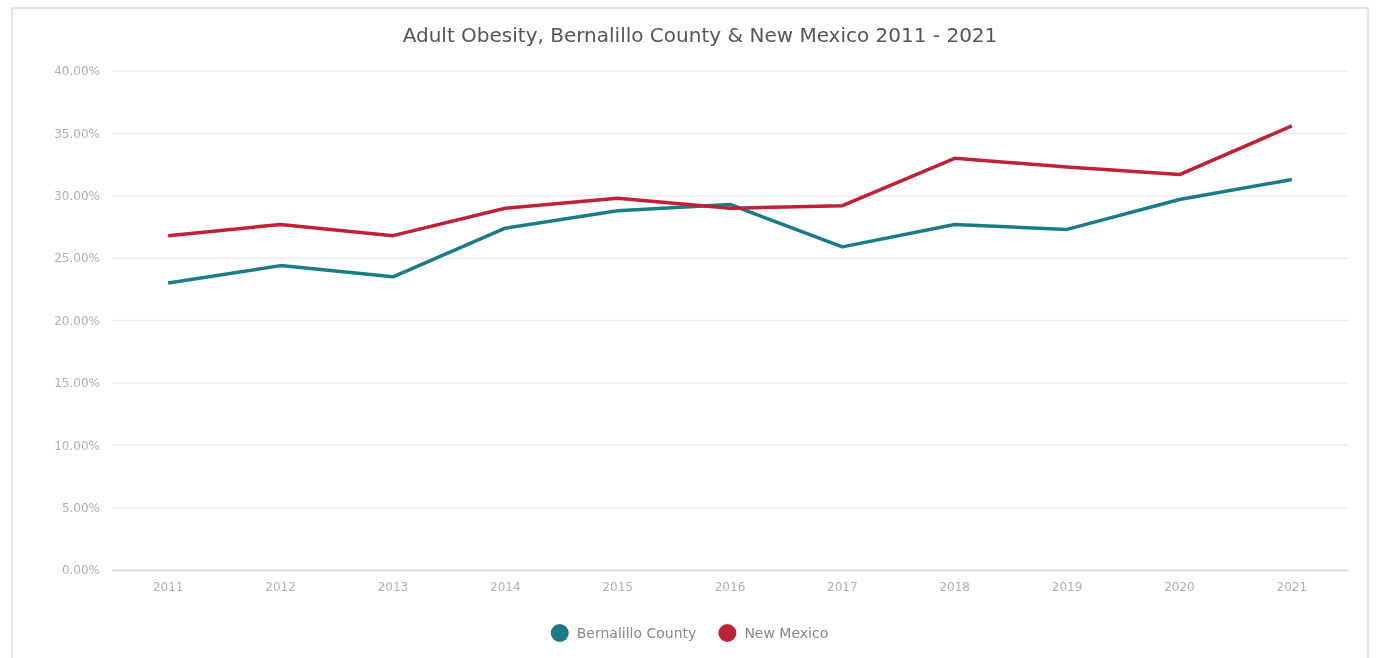  I want to click on legend-label: New Mexico, so click(786, 633).